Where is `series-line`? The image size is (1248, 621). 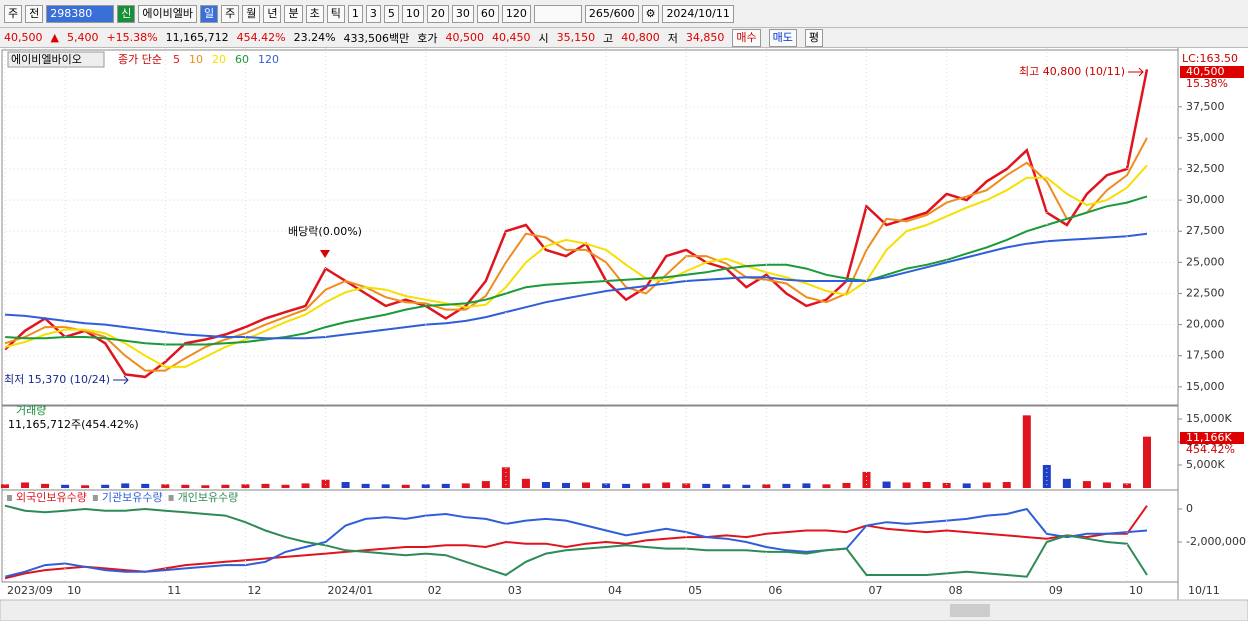 series-line is located at coordinates (576, 542).